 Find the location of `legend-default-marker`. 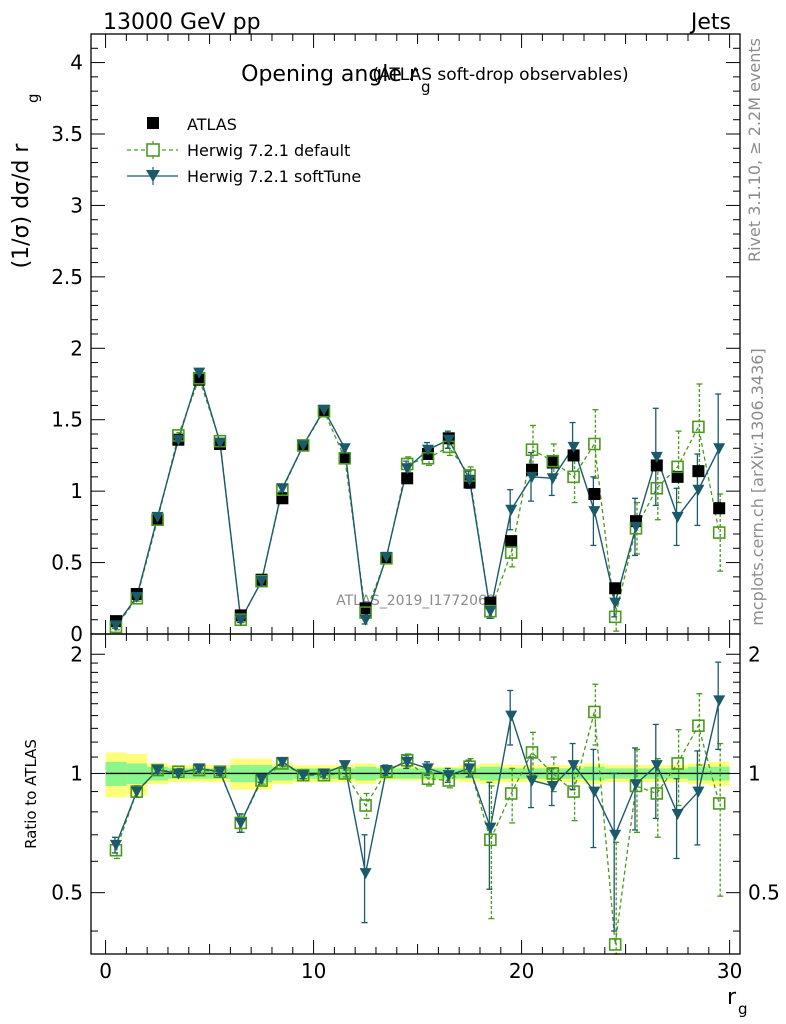

legend-default-marker is located at coordinates (153, 150).